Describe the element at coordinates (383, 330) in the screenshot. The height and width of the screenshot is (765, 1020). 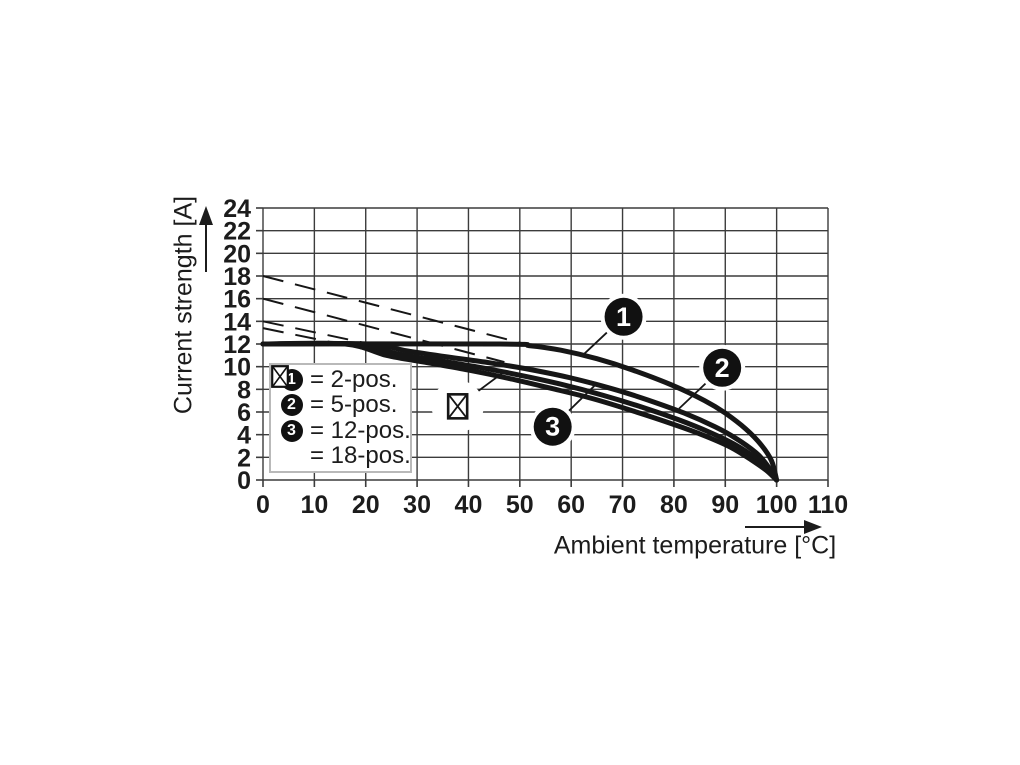
I see `dashed-derating-line-5-pos` at that location.